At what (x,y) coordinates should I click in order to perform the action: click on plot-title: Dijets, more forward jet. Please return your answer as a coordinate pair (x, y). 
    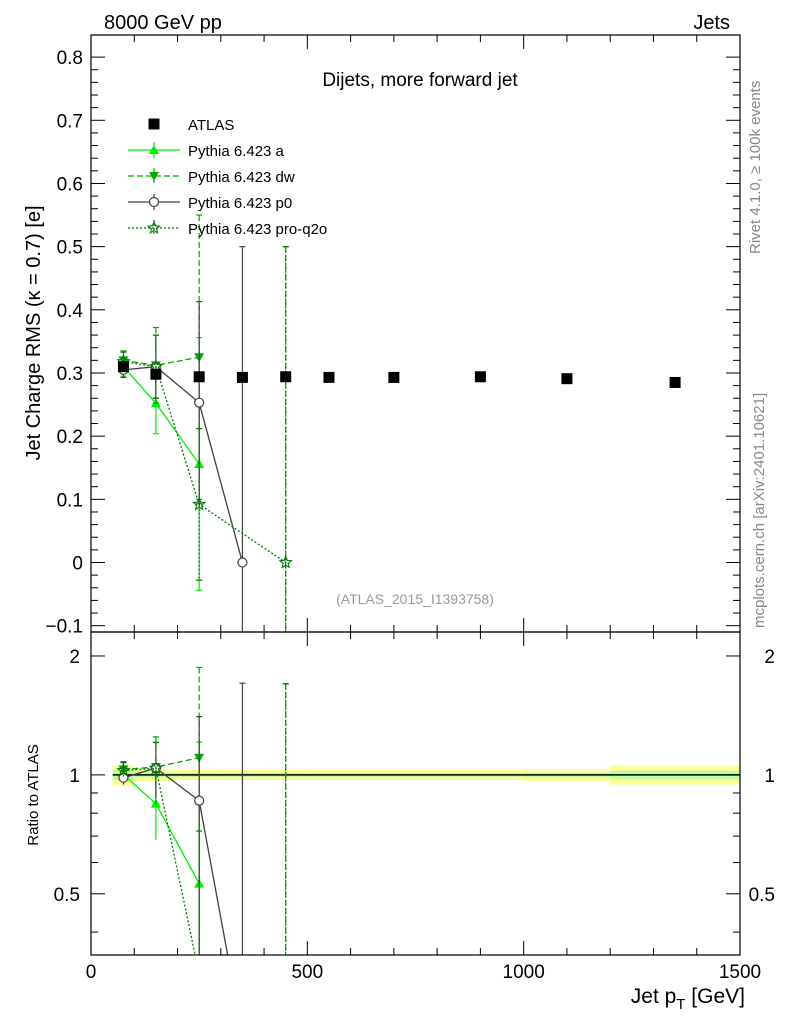
    Looking at the image, I should click on (420, 80).